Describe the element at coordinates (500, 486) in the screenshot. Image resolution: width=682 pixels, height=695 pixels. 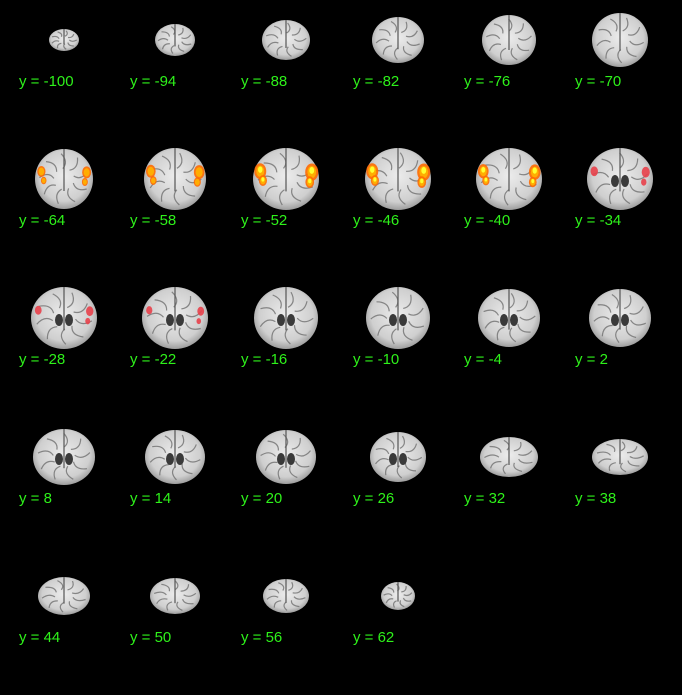
I see `slice-panel: y = 32` at that location.